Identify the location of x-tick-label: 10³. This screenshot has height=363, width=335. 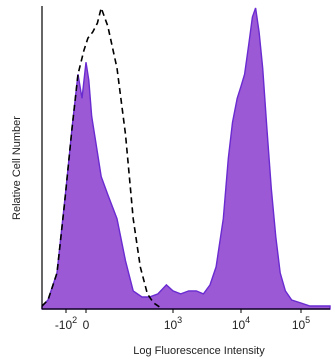
(173, 323).